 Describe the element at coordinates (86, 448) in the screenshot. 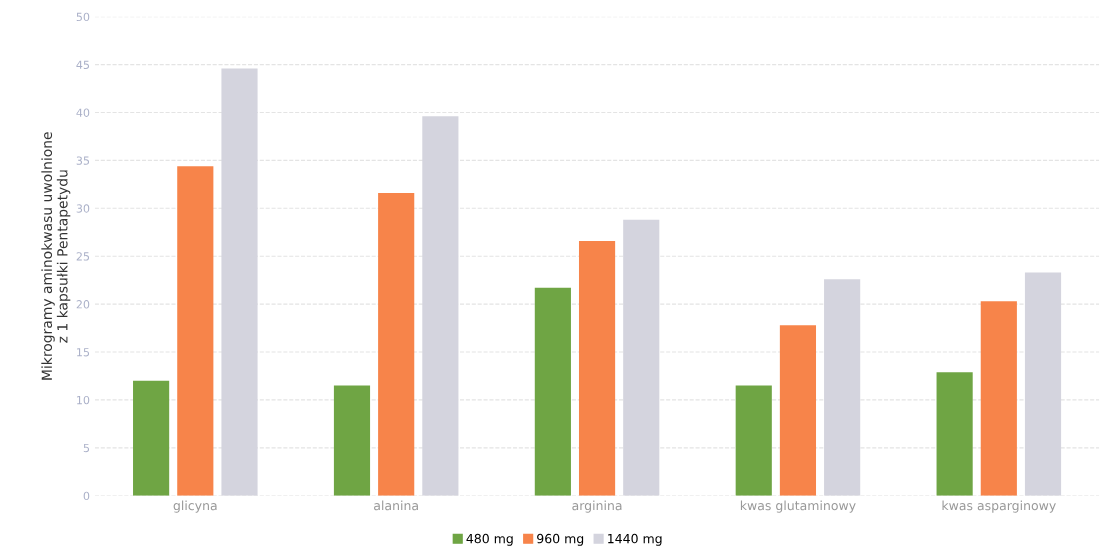

I see `y-tick-label: 5` at that location.